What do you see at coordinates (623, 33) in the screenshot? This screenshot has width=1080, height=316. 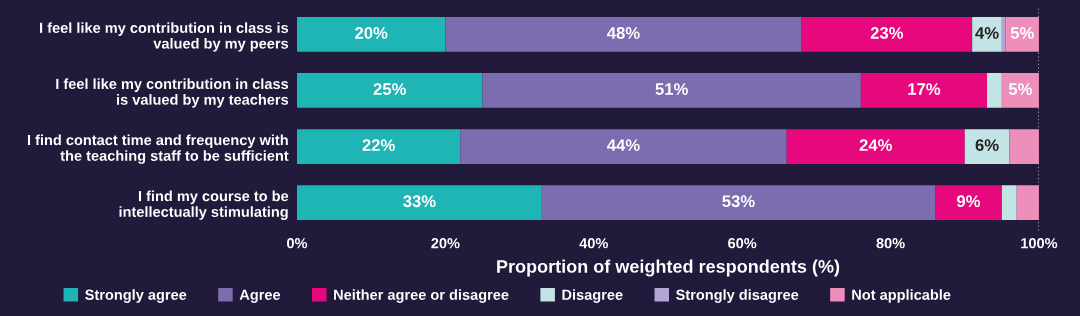 I see `data-label: 48%` at bounding box center [623, 33].